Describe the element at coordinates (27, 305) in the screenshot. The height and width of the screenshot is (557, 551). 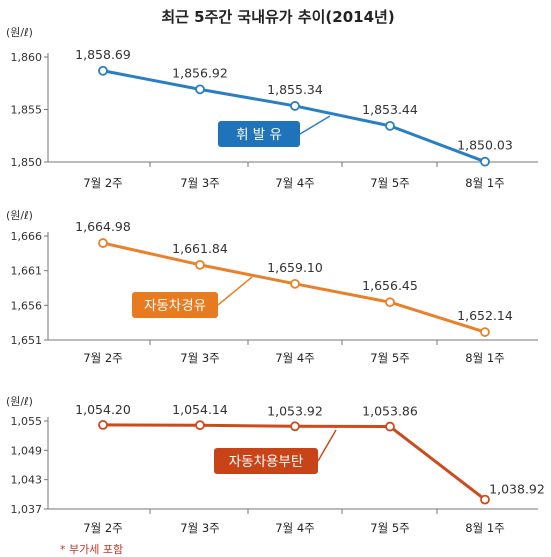
I see `y-tick-label: 1,656` at that location.